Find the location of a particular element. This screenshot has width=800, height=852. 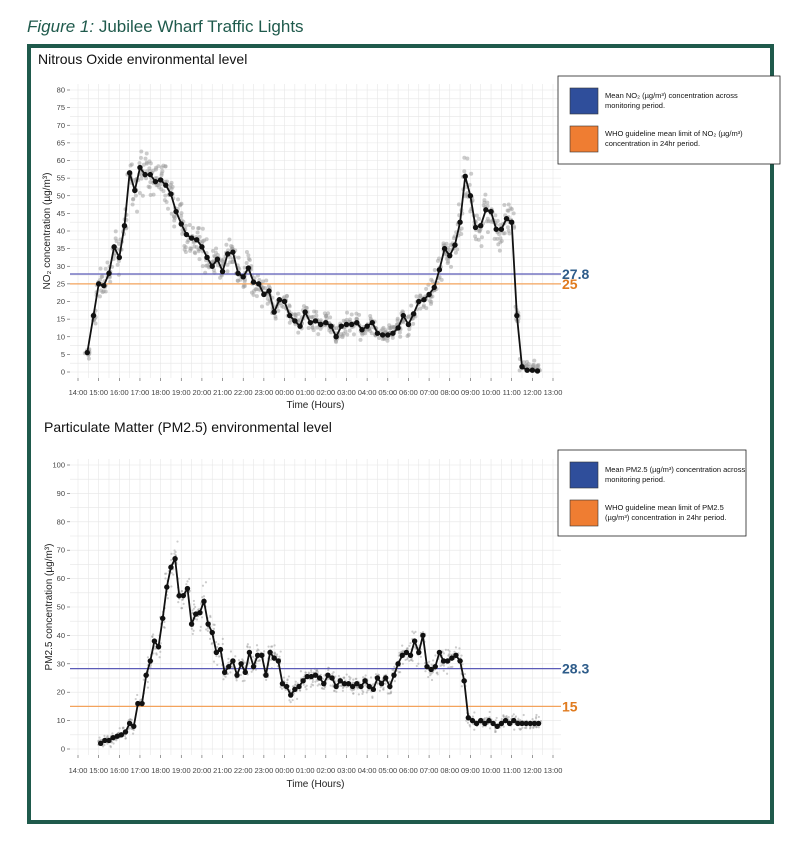

figure-caption: Figure 1: Jubilee Wharf Traffic Lights is located at coordinates (165, 27).